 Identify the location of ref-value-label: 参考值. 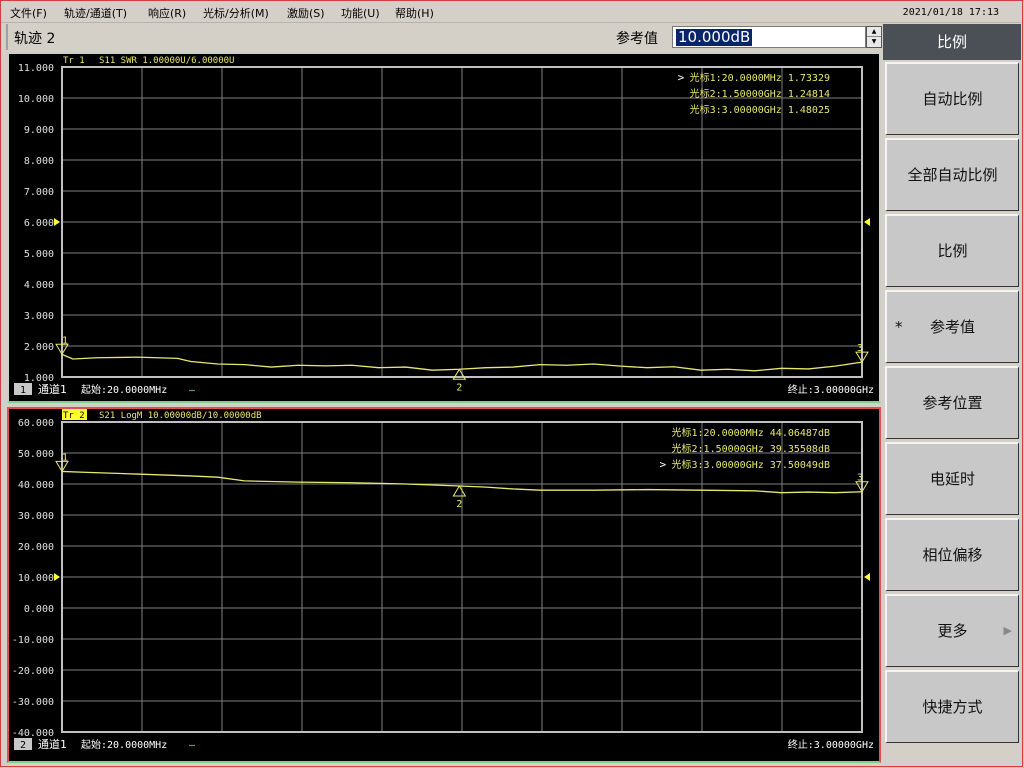
(637, 39).